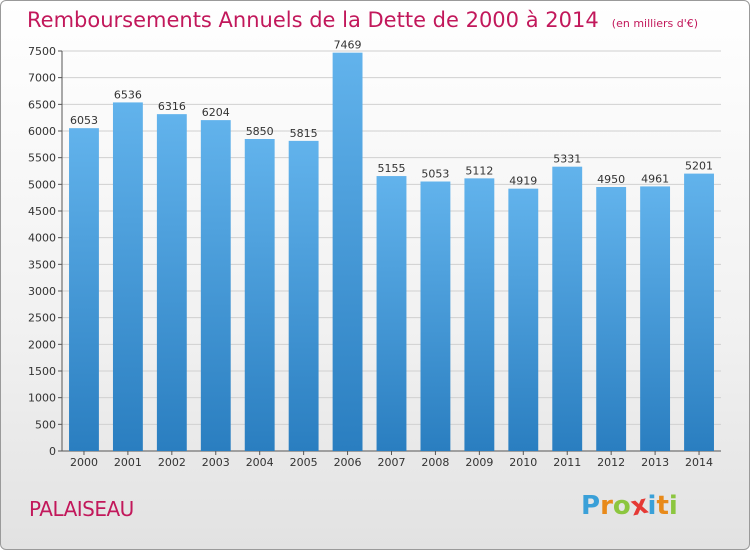 The image size is (750, 550). Describe the element at coordinates (621, 506) in the screenshot. I see `logo-letter: o` at that location.